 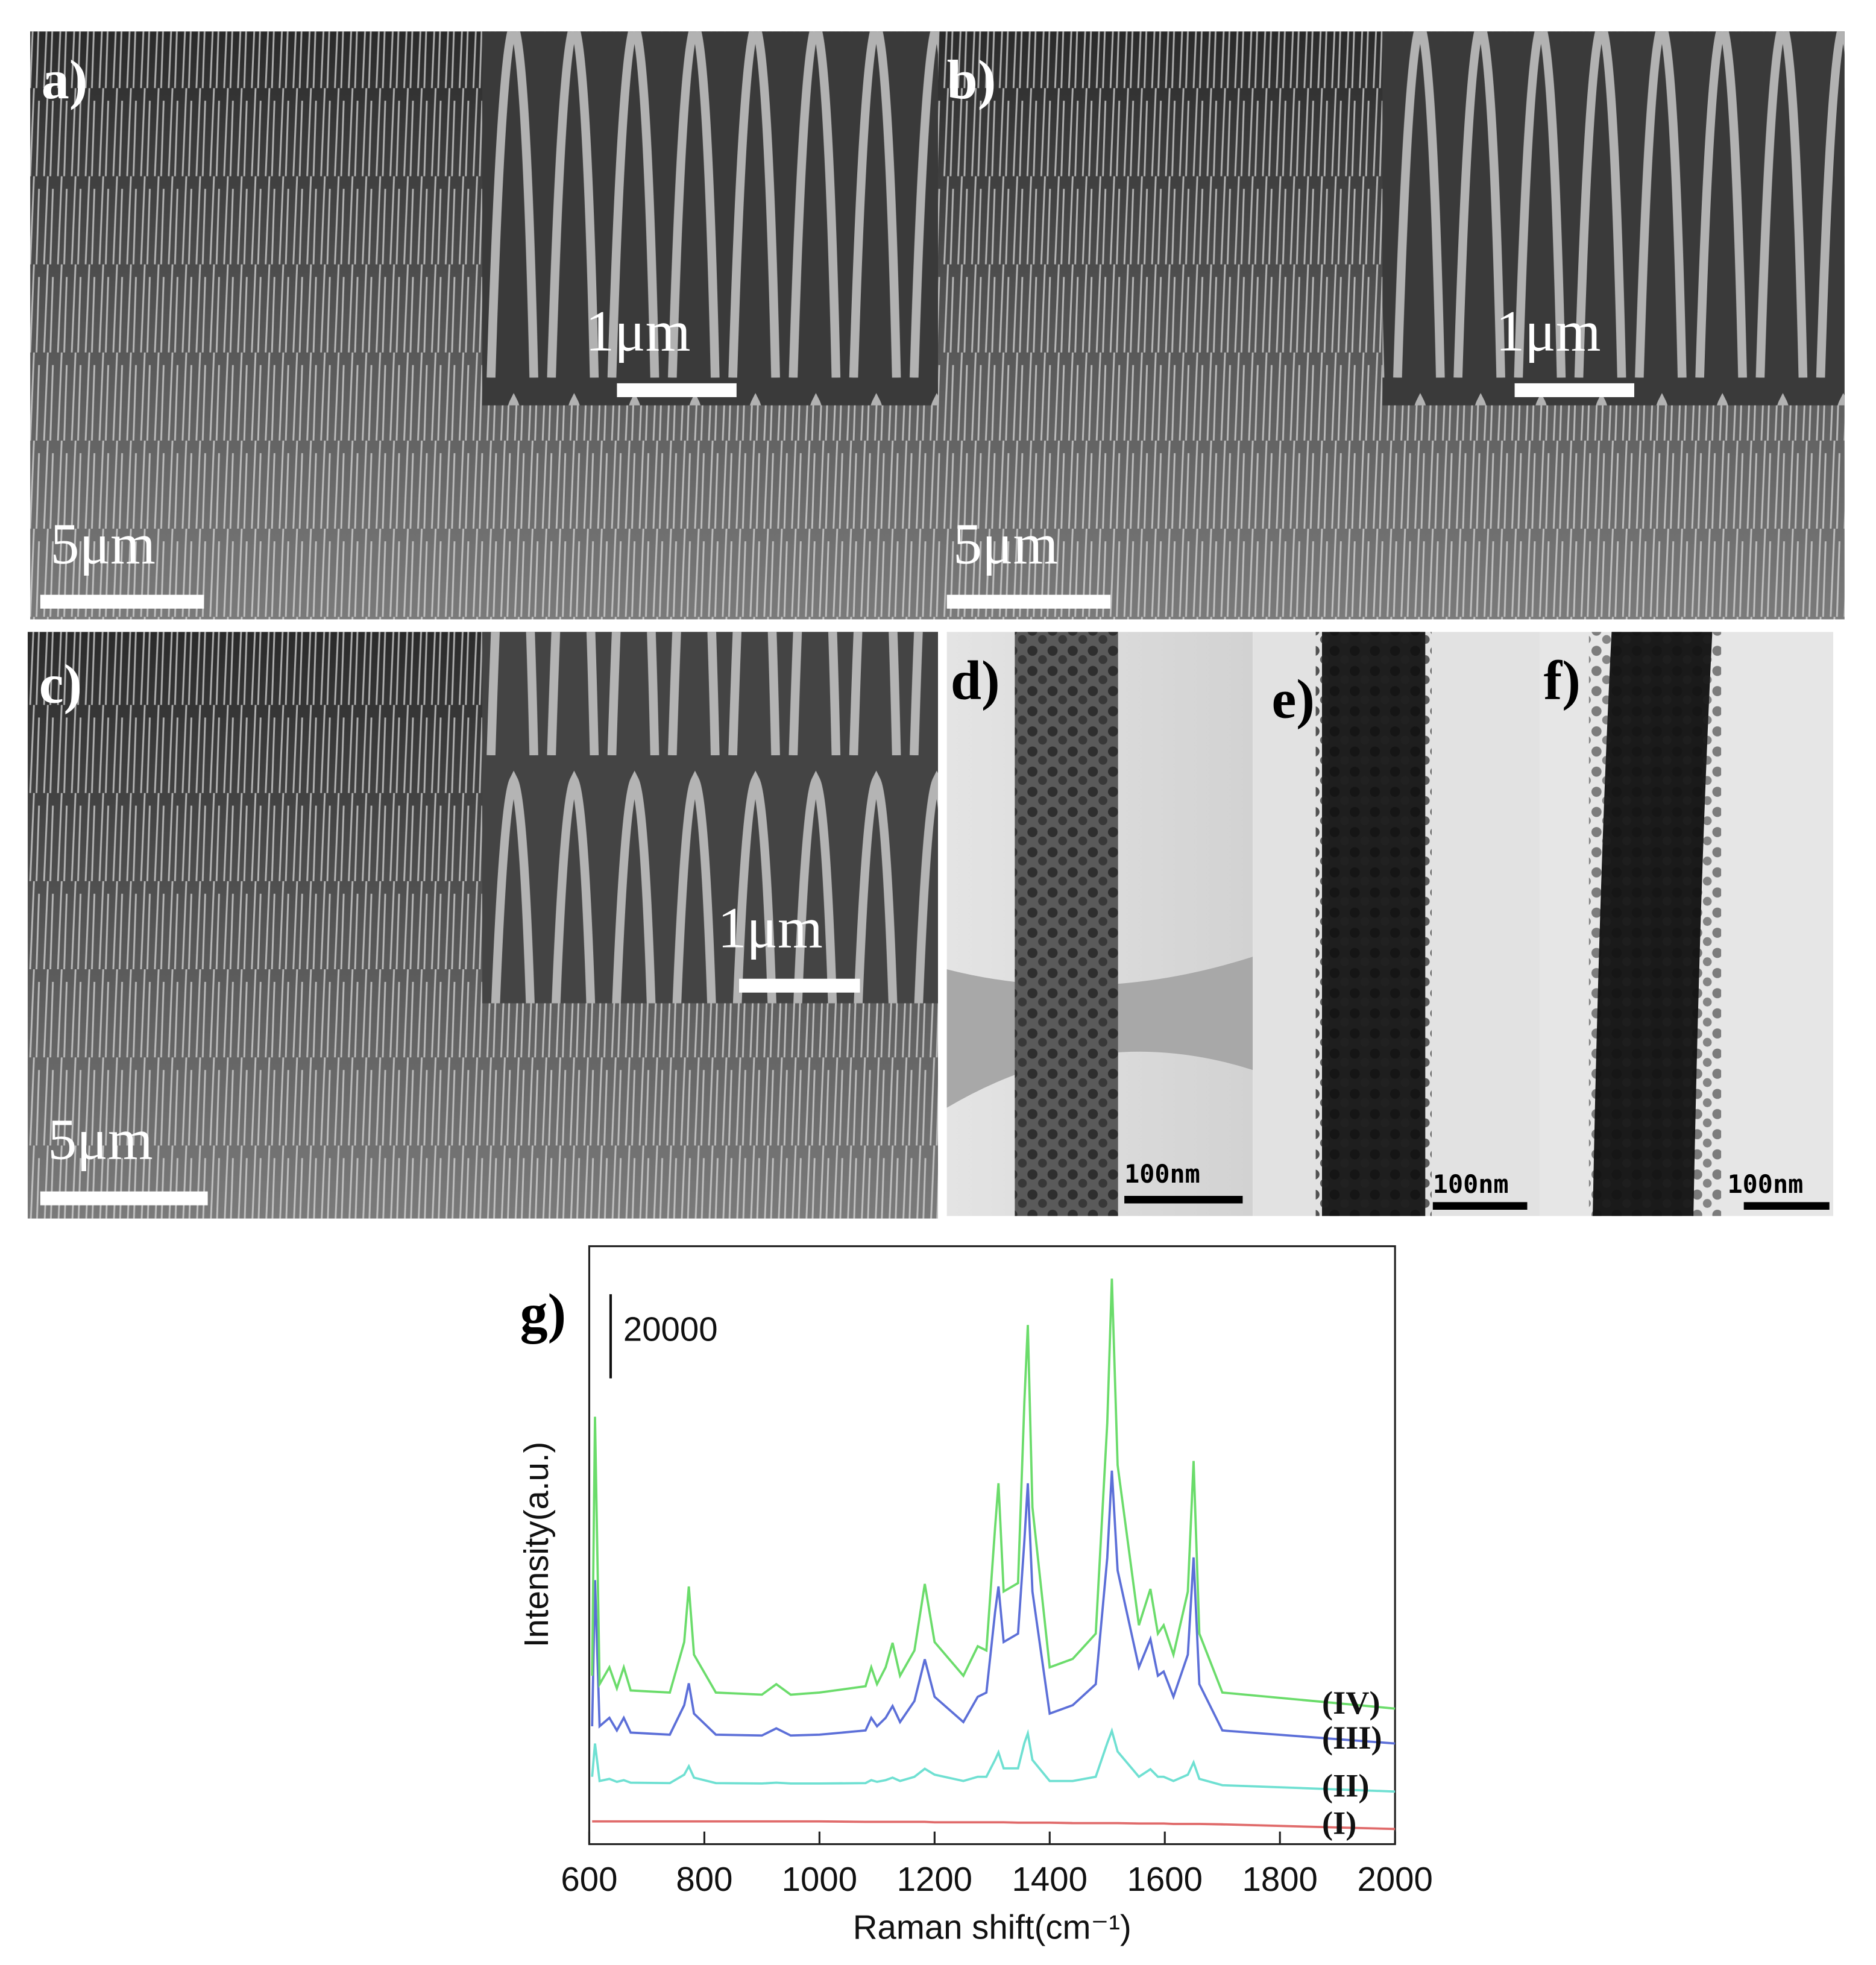 I want to click on x-tick-label: 1600, so click(x=1165, y=1879).